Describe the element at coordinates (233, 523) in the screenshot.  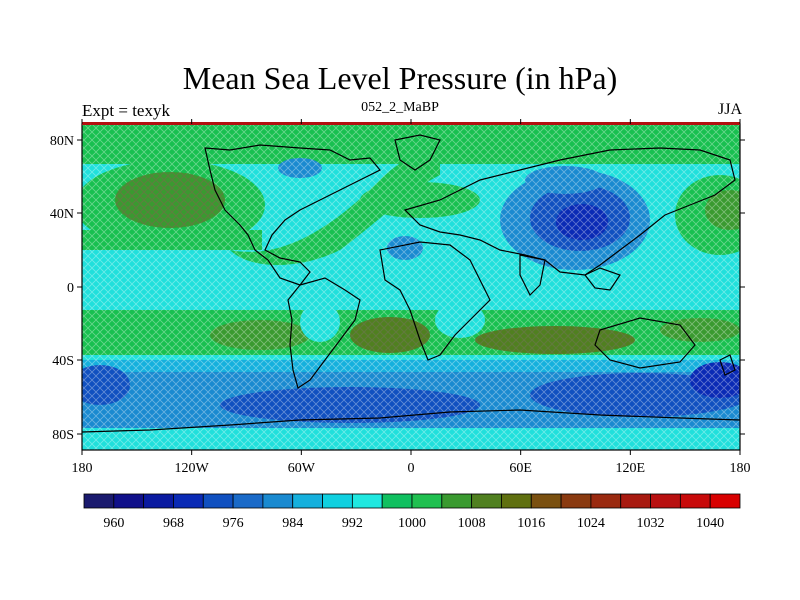
I see `colorbar-label: 976` at that location.